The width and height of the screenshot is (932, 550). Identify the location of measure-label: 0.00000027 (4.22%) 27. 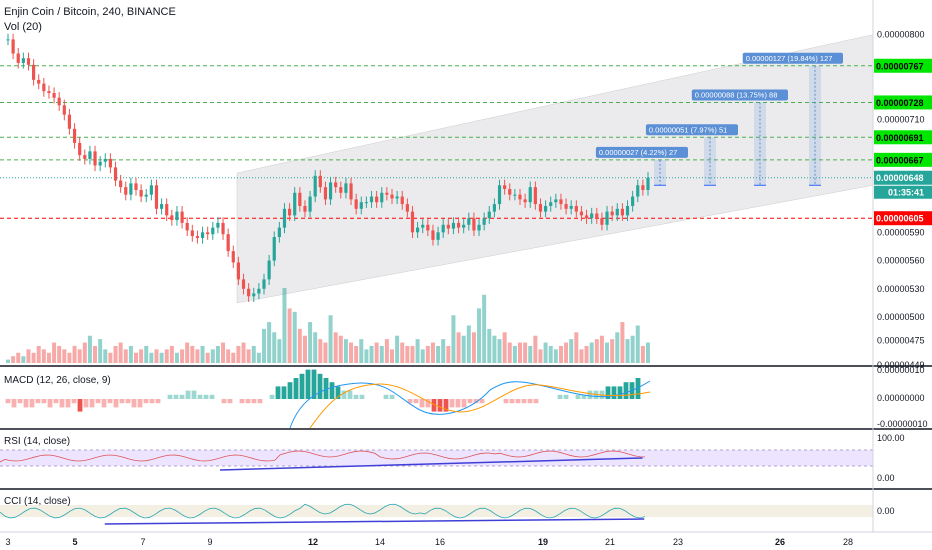
(638, 152).